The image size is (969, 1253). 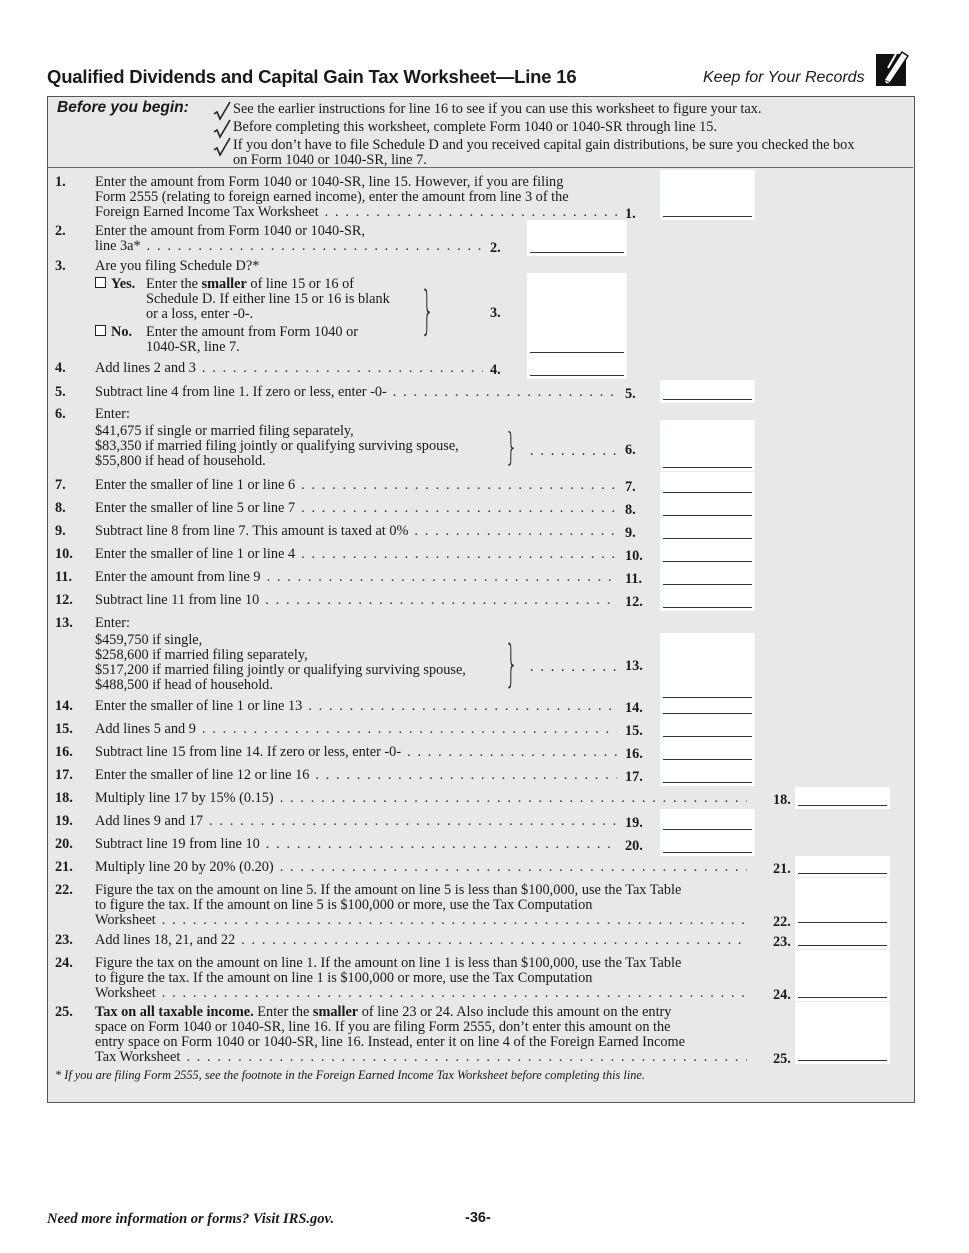 What do you see at coordinates (634, 556) in the screenshot?
I see `line-label: 10.` at bounding box center [634, 556].